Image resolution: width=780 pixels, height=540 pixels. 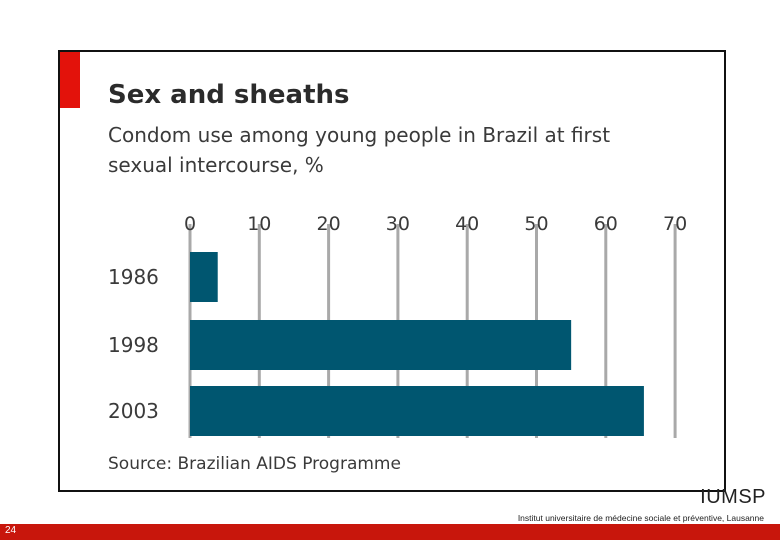 I want to click on page-number: 24, so click(x=11, y=530).